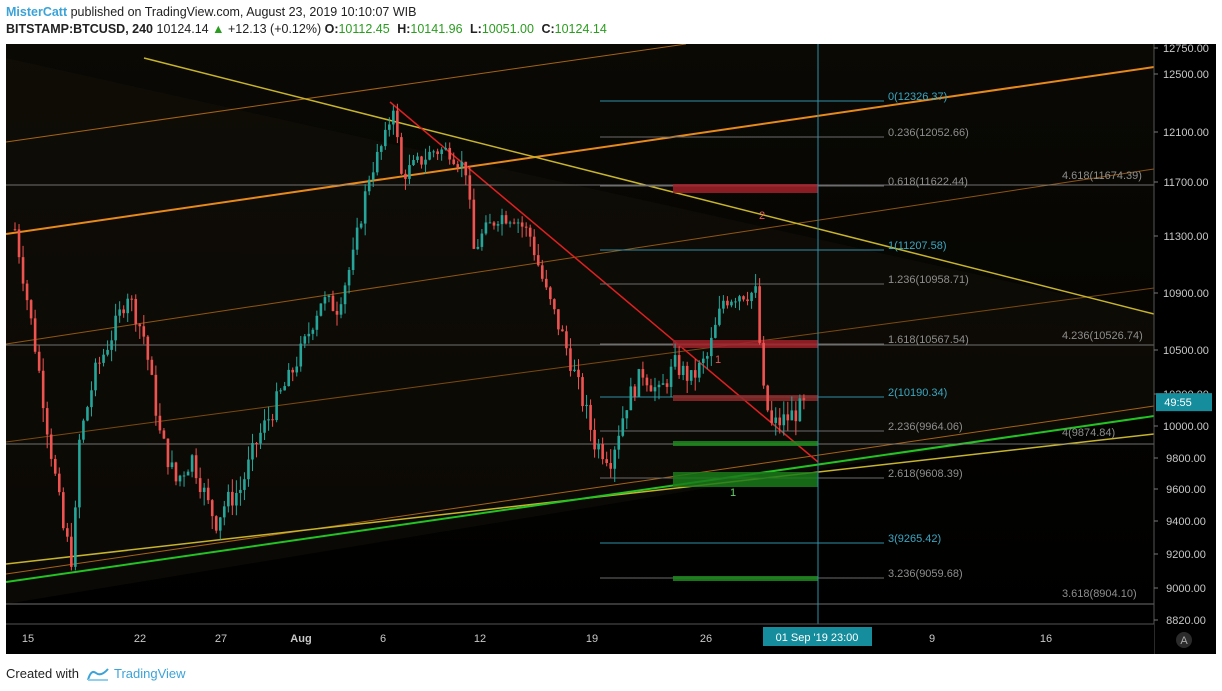 Image resolution: width=1222 pixels, height=691 pixels. Describe the element at coordinates (914, 539) in the screenshot. I see `fib-level-label: 3(9265.42)` at that location.